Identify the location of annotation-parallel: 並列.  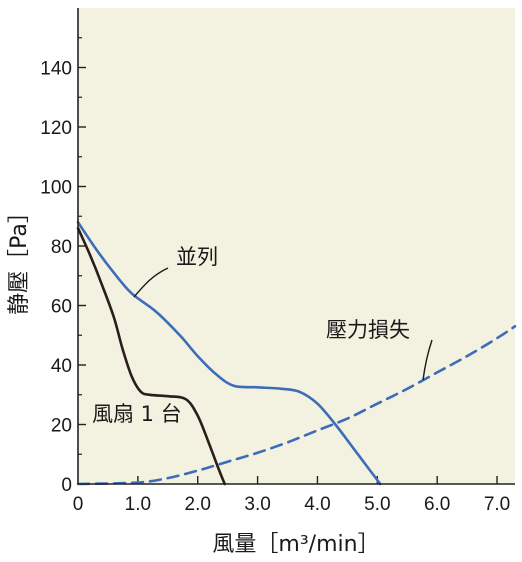
(197, 257).